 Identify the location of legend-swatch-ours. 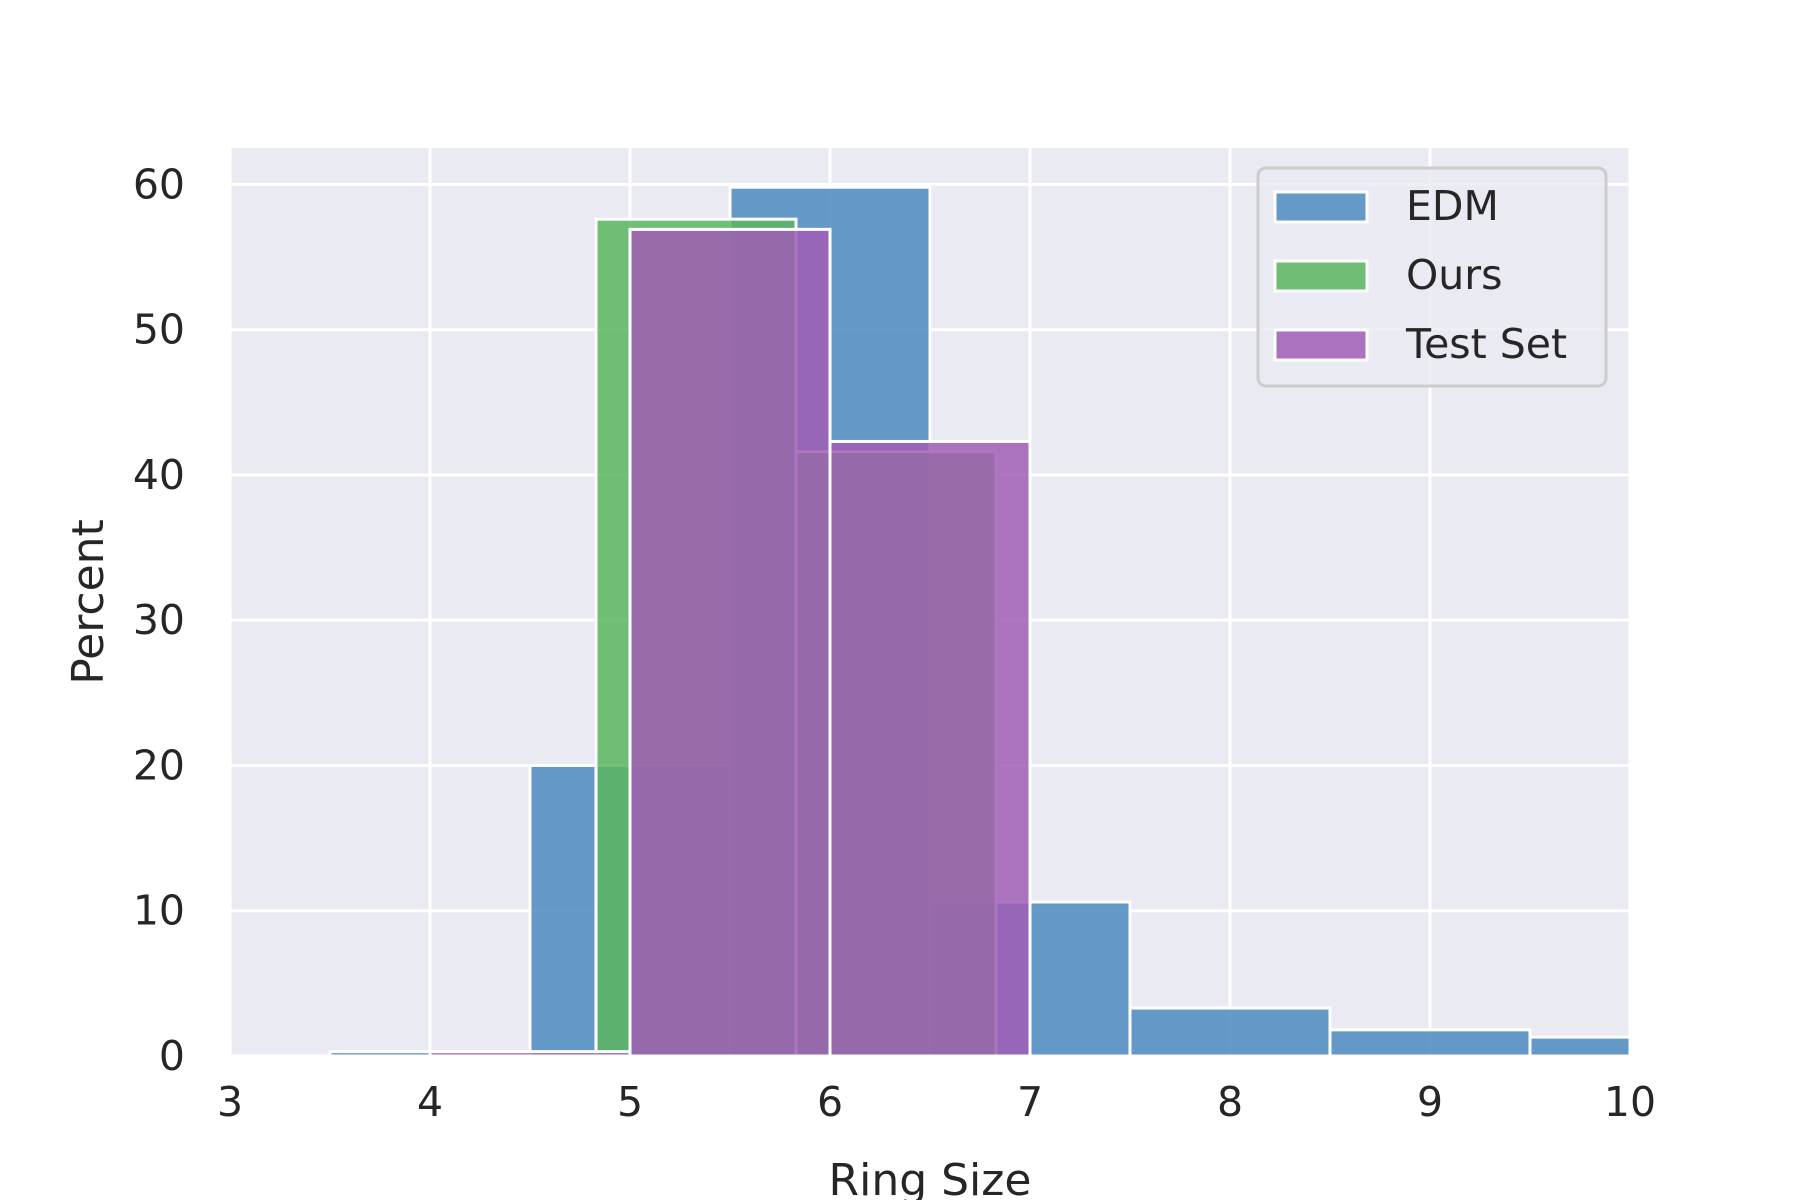
(1321, 276).